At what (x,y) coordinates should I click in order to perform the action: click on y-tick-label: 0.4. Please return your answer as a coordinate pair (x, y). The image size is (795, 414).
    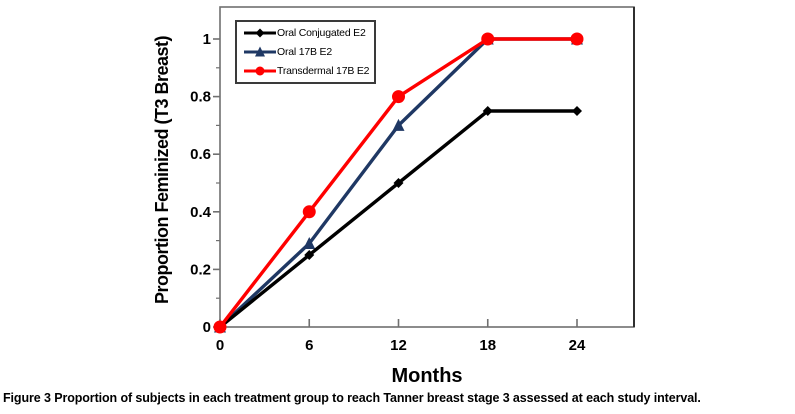
    Looking at the image, I should click on (201, 212).